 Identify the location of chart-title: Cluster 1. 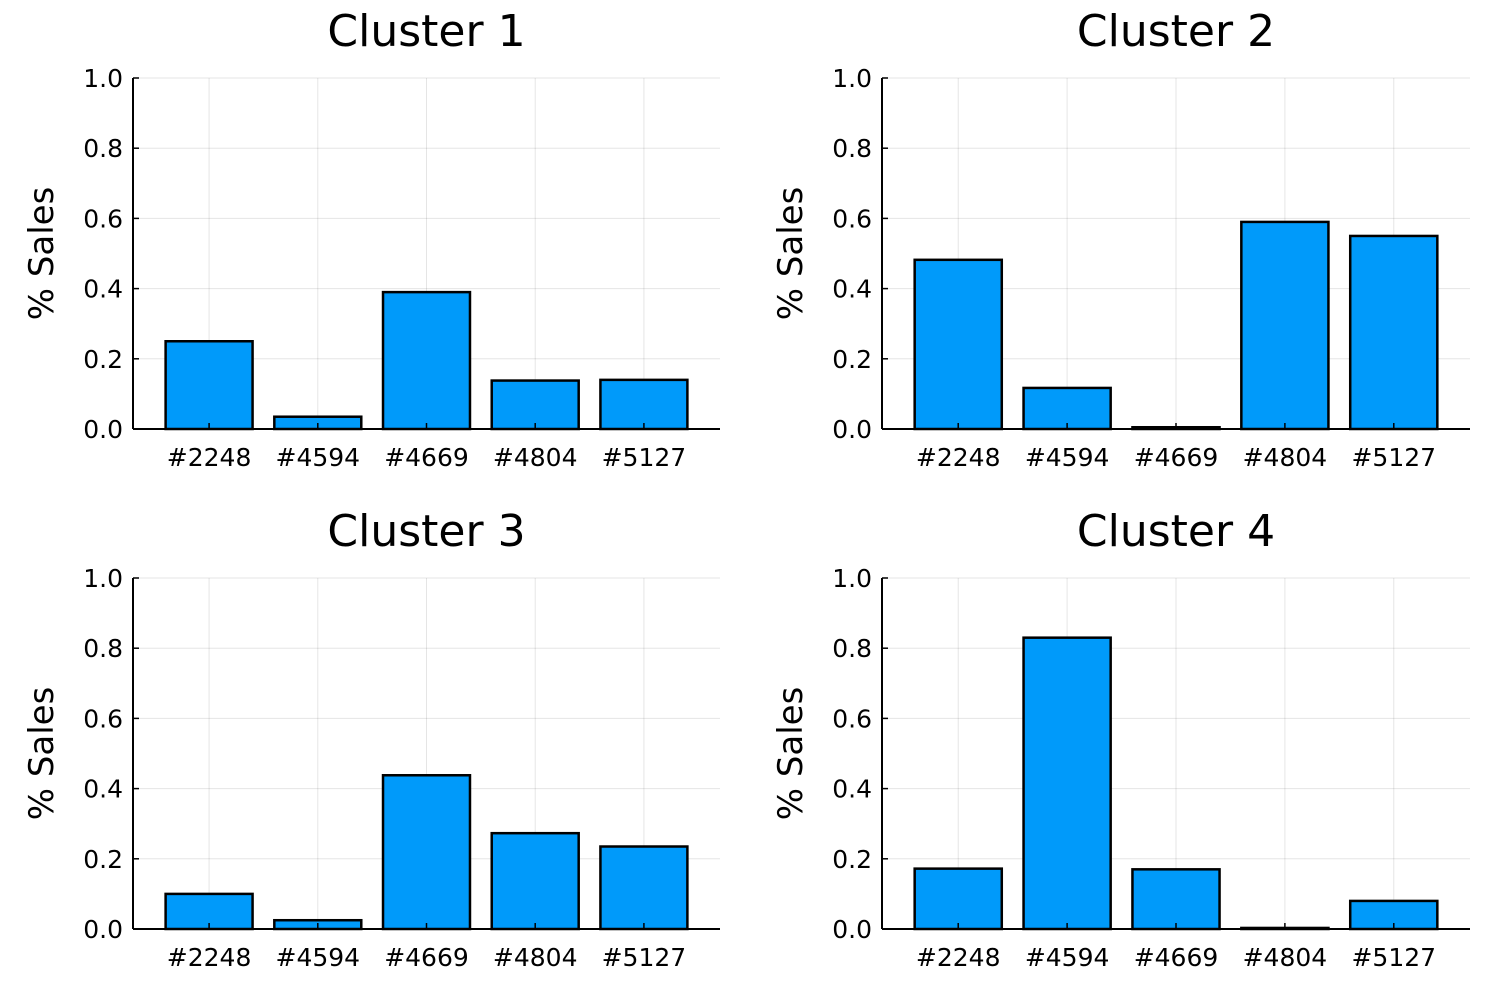
(426, 31).